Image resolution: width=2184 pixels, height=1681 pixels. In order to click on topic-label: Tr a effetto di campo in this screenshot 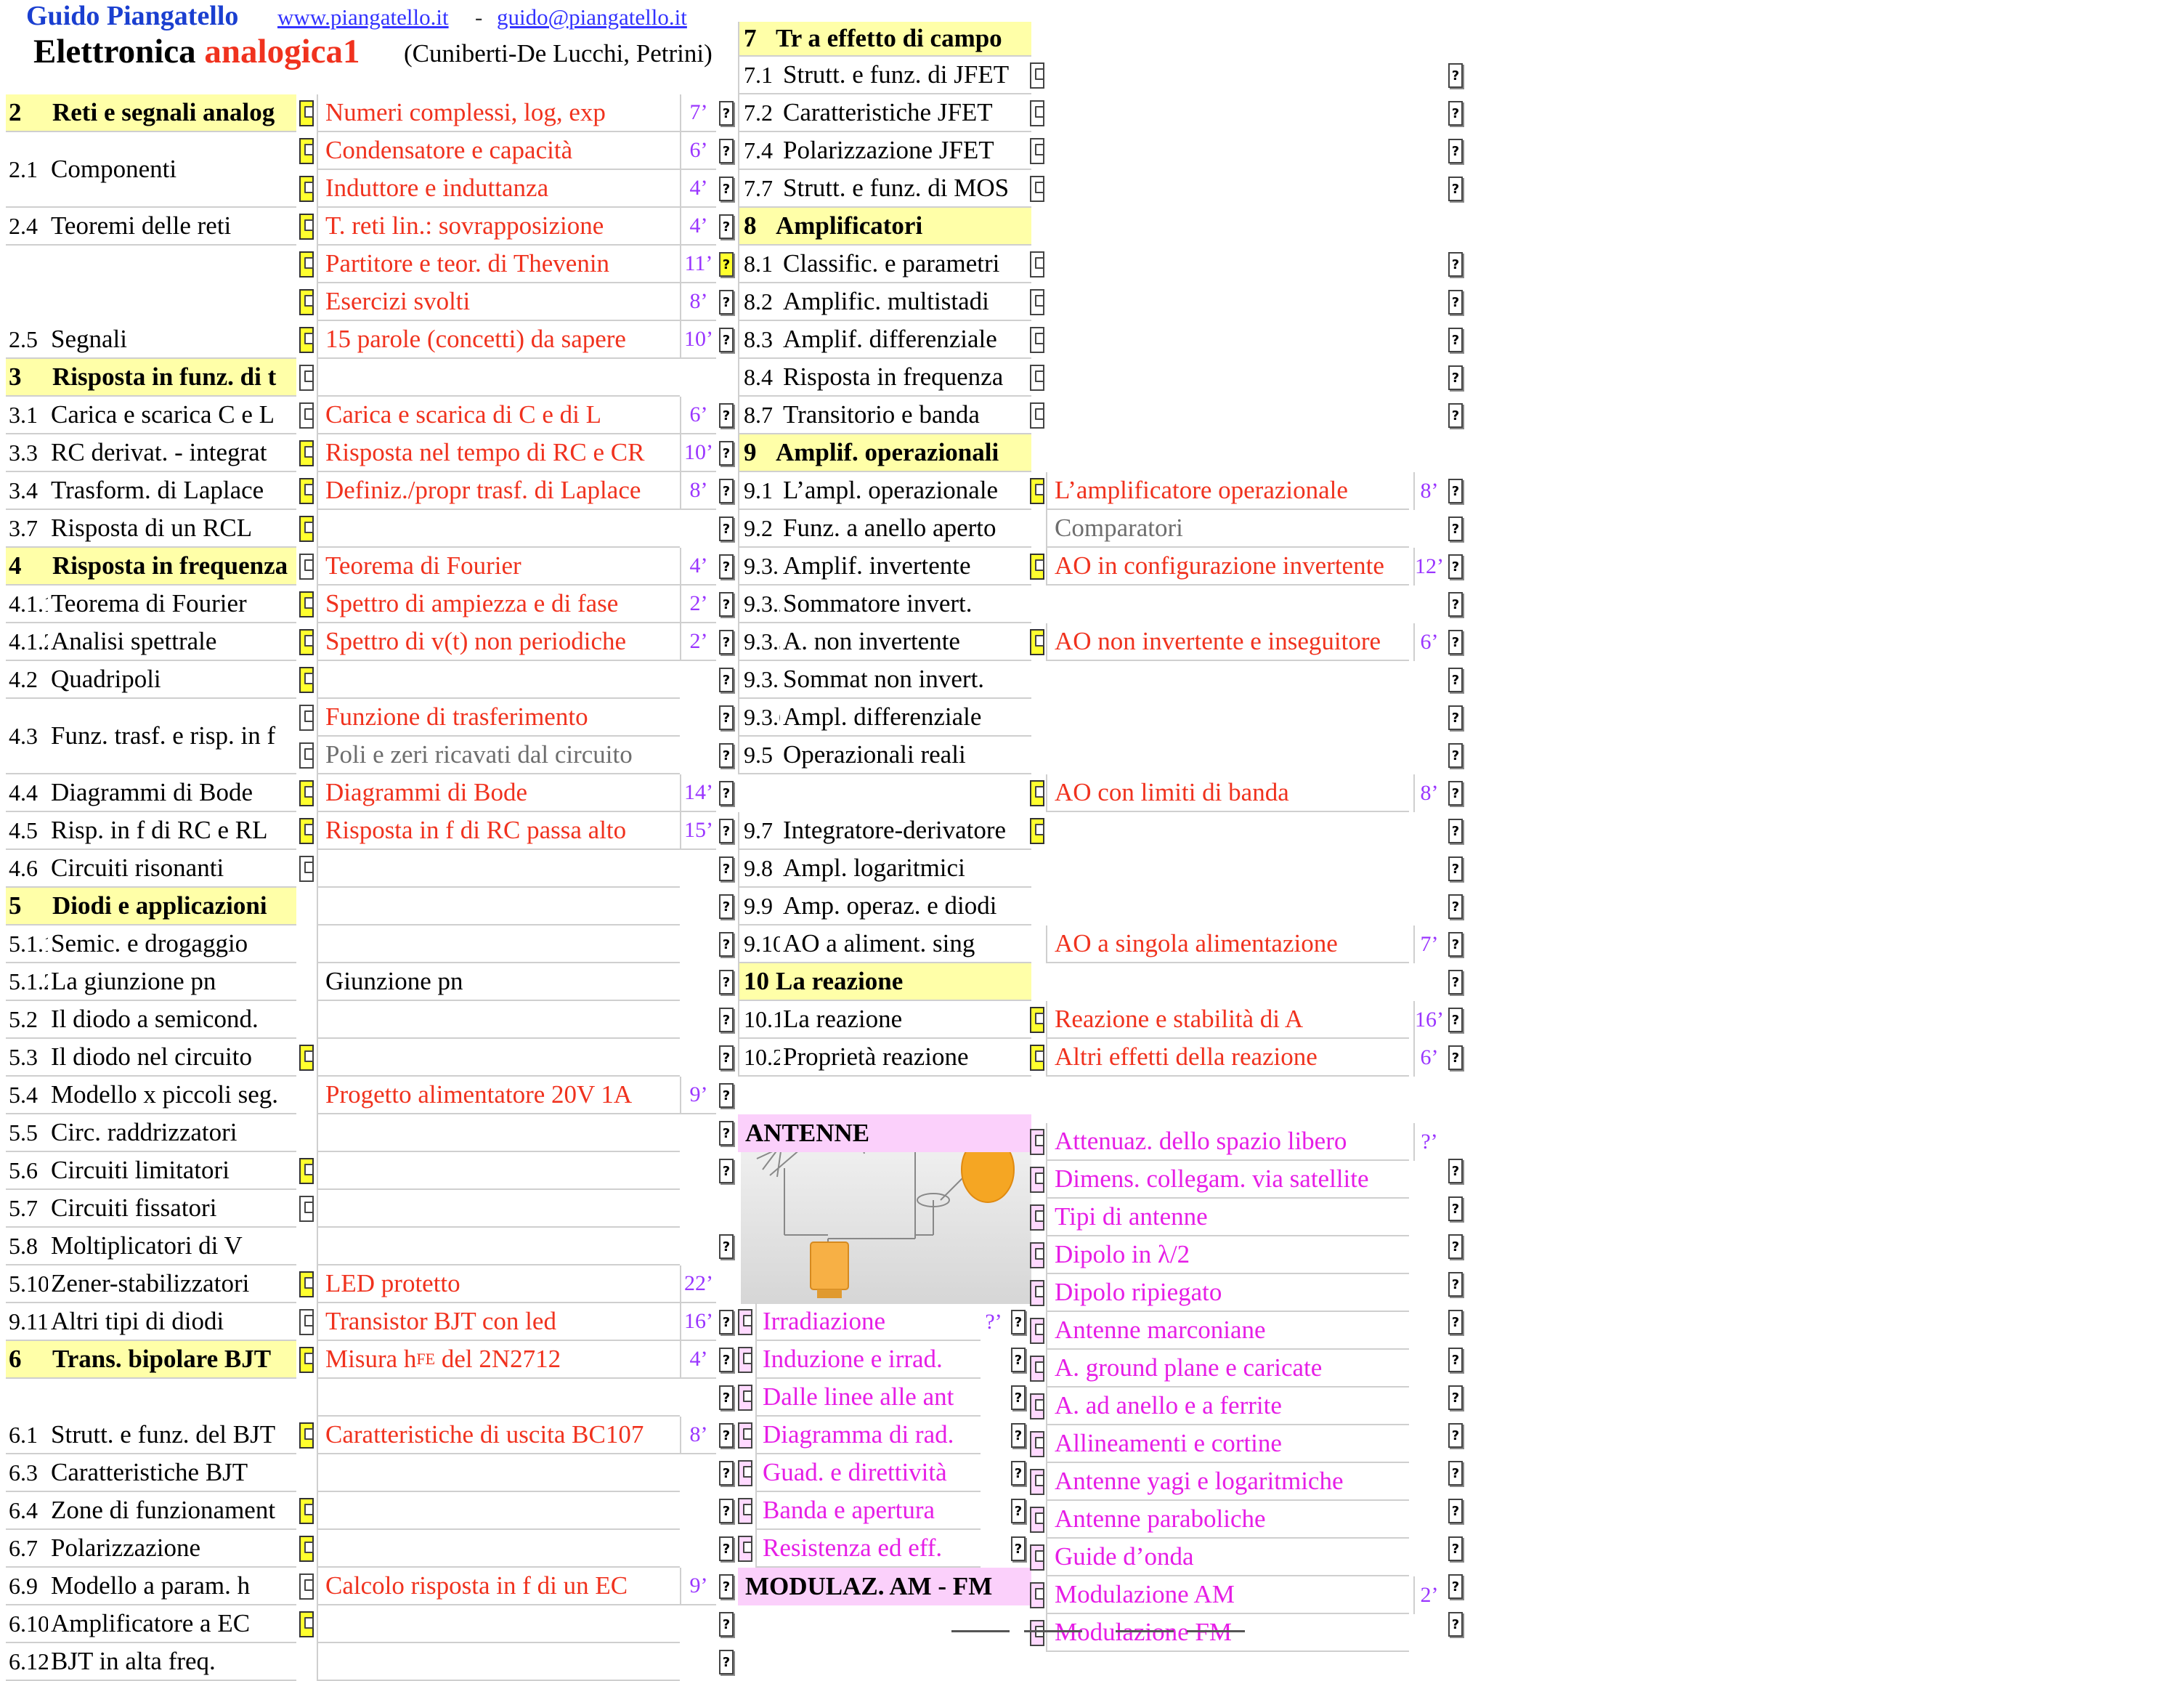, I will do `click(902, 39)`.